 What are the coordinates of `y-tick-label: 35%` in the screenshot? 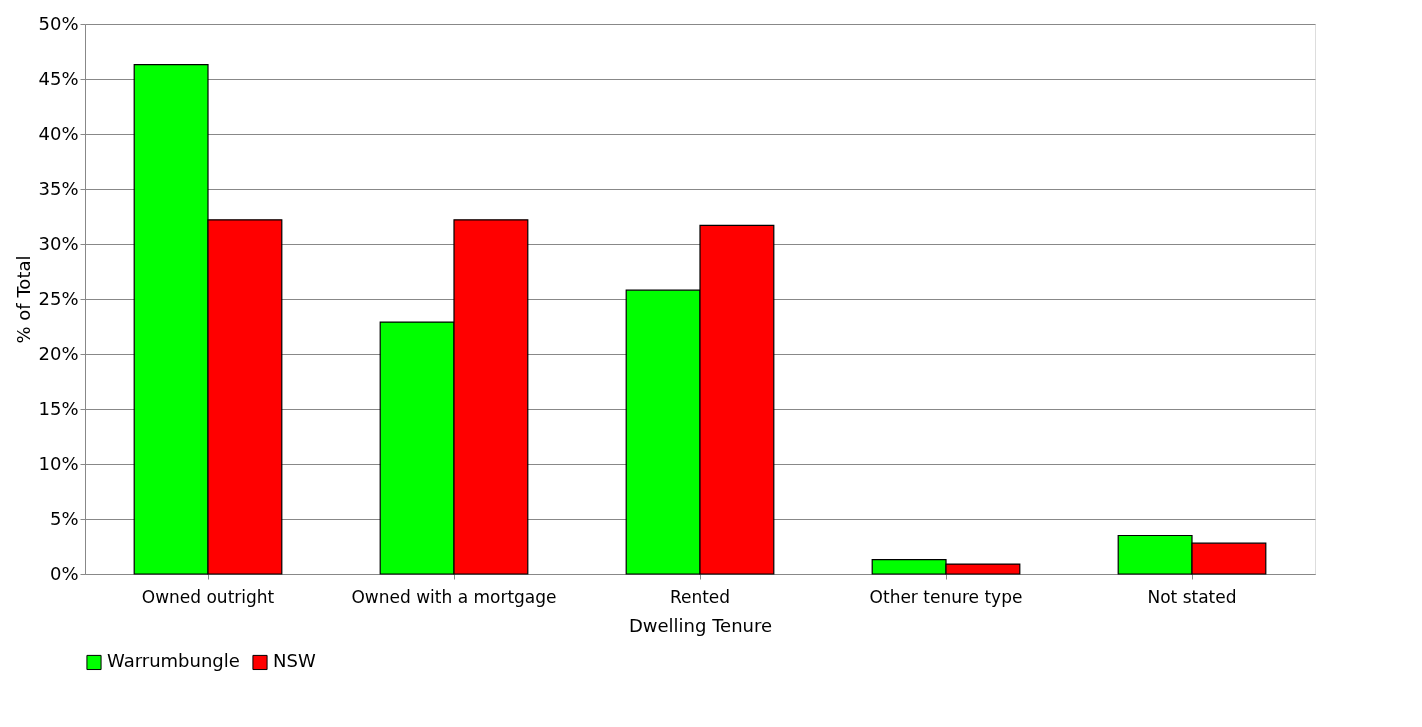 It's located at (58, 188).